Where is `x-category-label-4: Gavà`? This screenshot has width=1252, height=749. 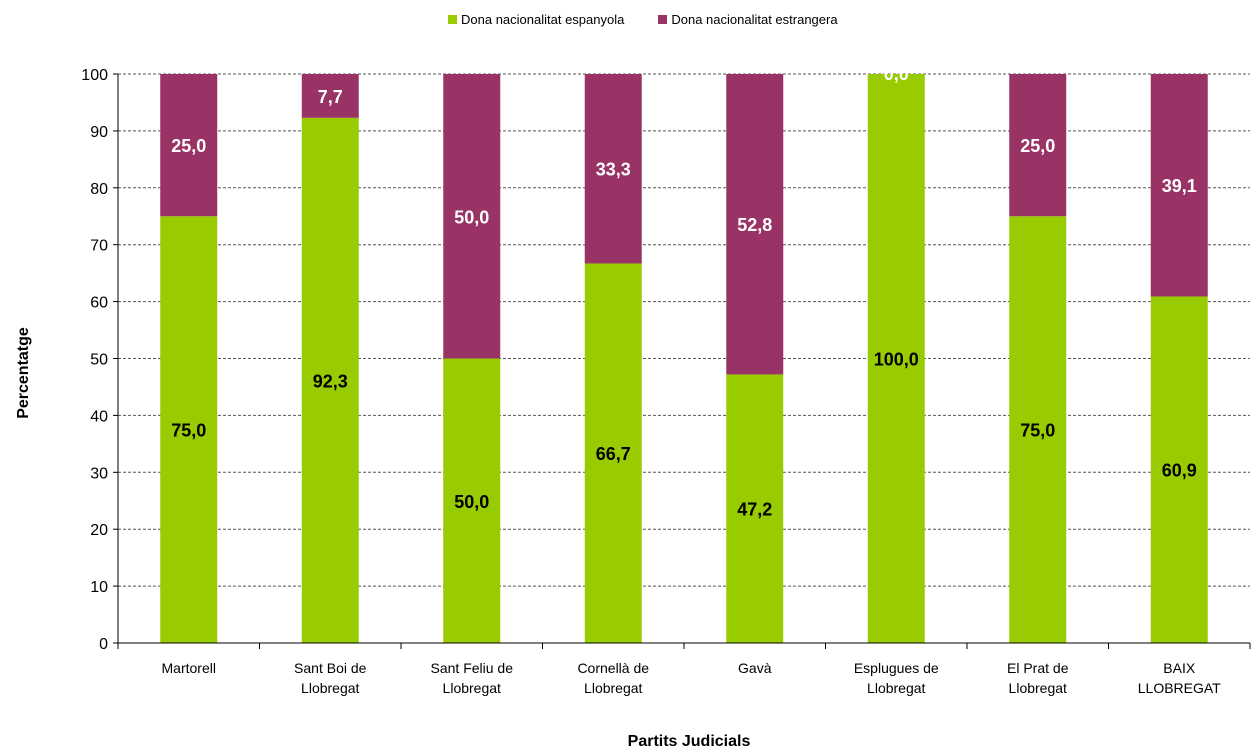
x-category-label-4: Gavà is located at coordinates (755, 668).